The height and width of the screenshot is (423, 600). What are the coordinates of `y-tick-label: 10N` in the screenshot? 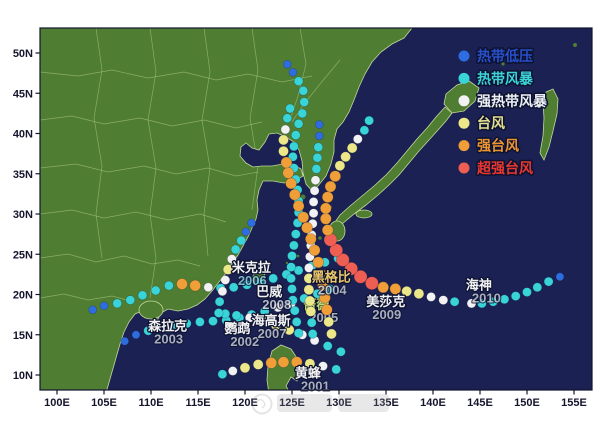 It's located at (23, 376).